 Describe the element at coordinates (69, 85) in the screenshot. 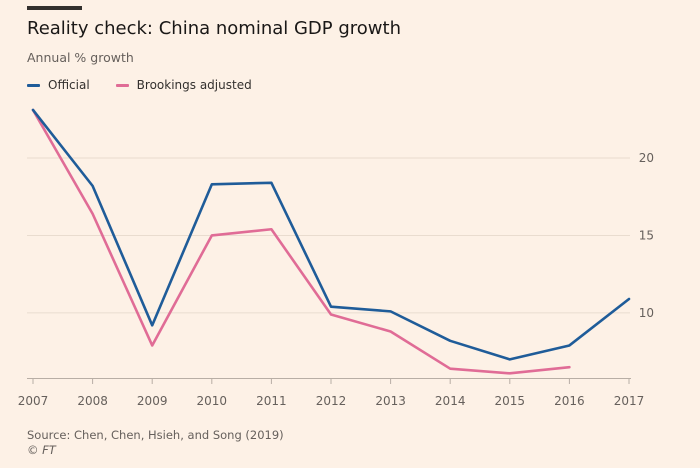

I see `legend-label-official: Official` at that location.